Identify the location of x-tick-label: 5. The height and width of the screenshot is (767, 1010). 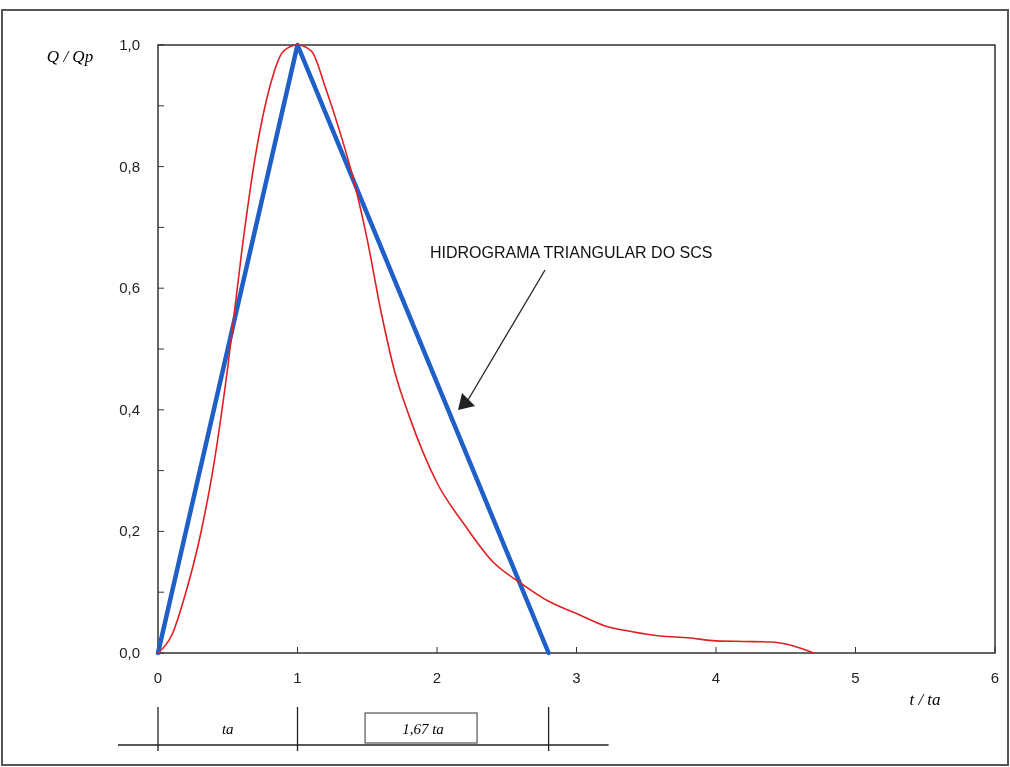
(855, 677).